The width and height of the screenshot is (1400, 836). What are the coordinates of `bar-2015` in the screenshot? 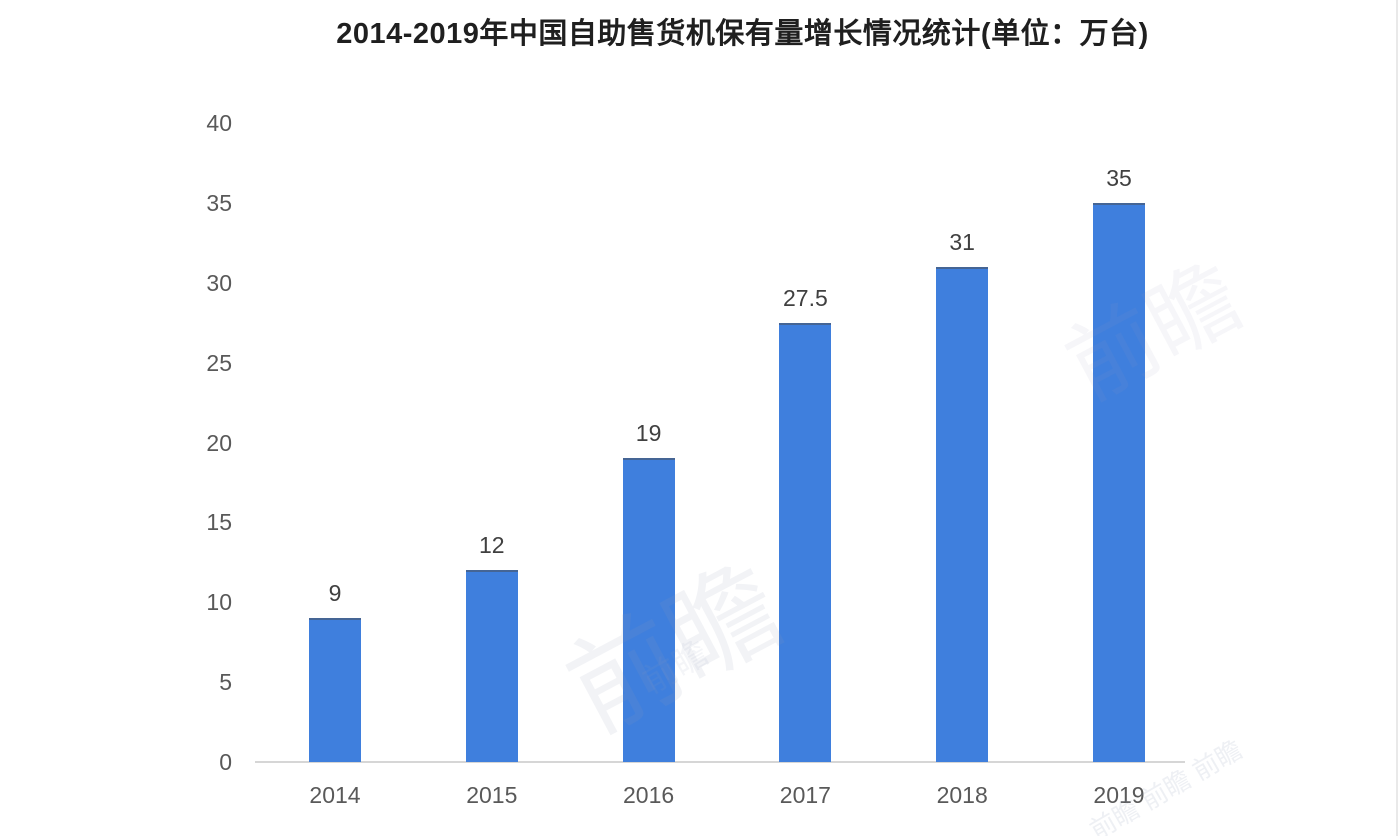 It's located at (491, 666).